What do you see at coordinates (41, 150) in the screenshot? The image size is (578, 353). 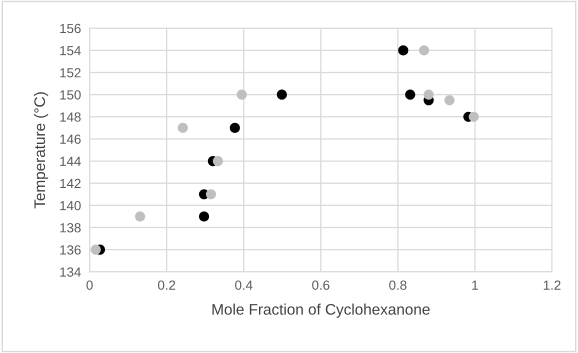 I see `y-axis-title: Temperature (°C)` at bounding box center [41, 150].